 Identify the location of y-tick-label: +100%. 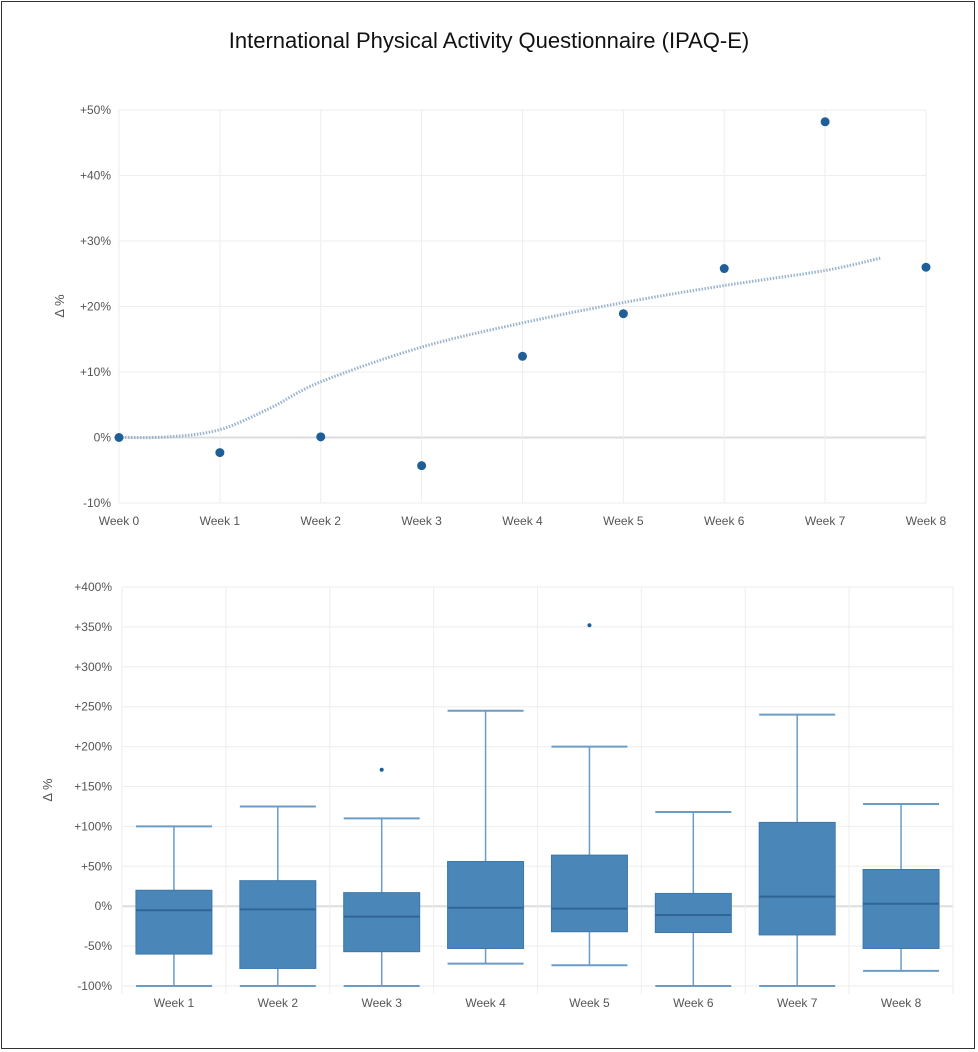
(93, 826).